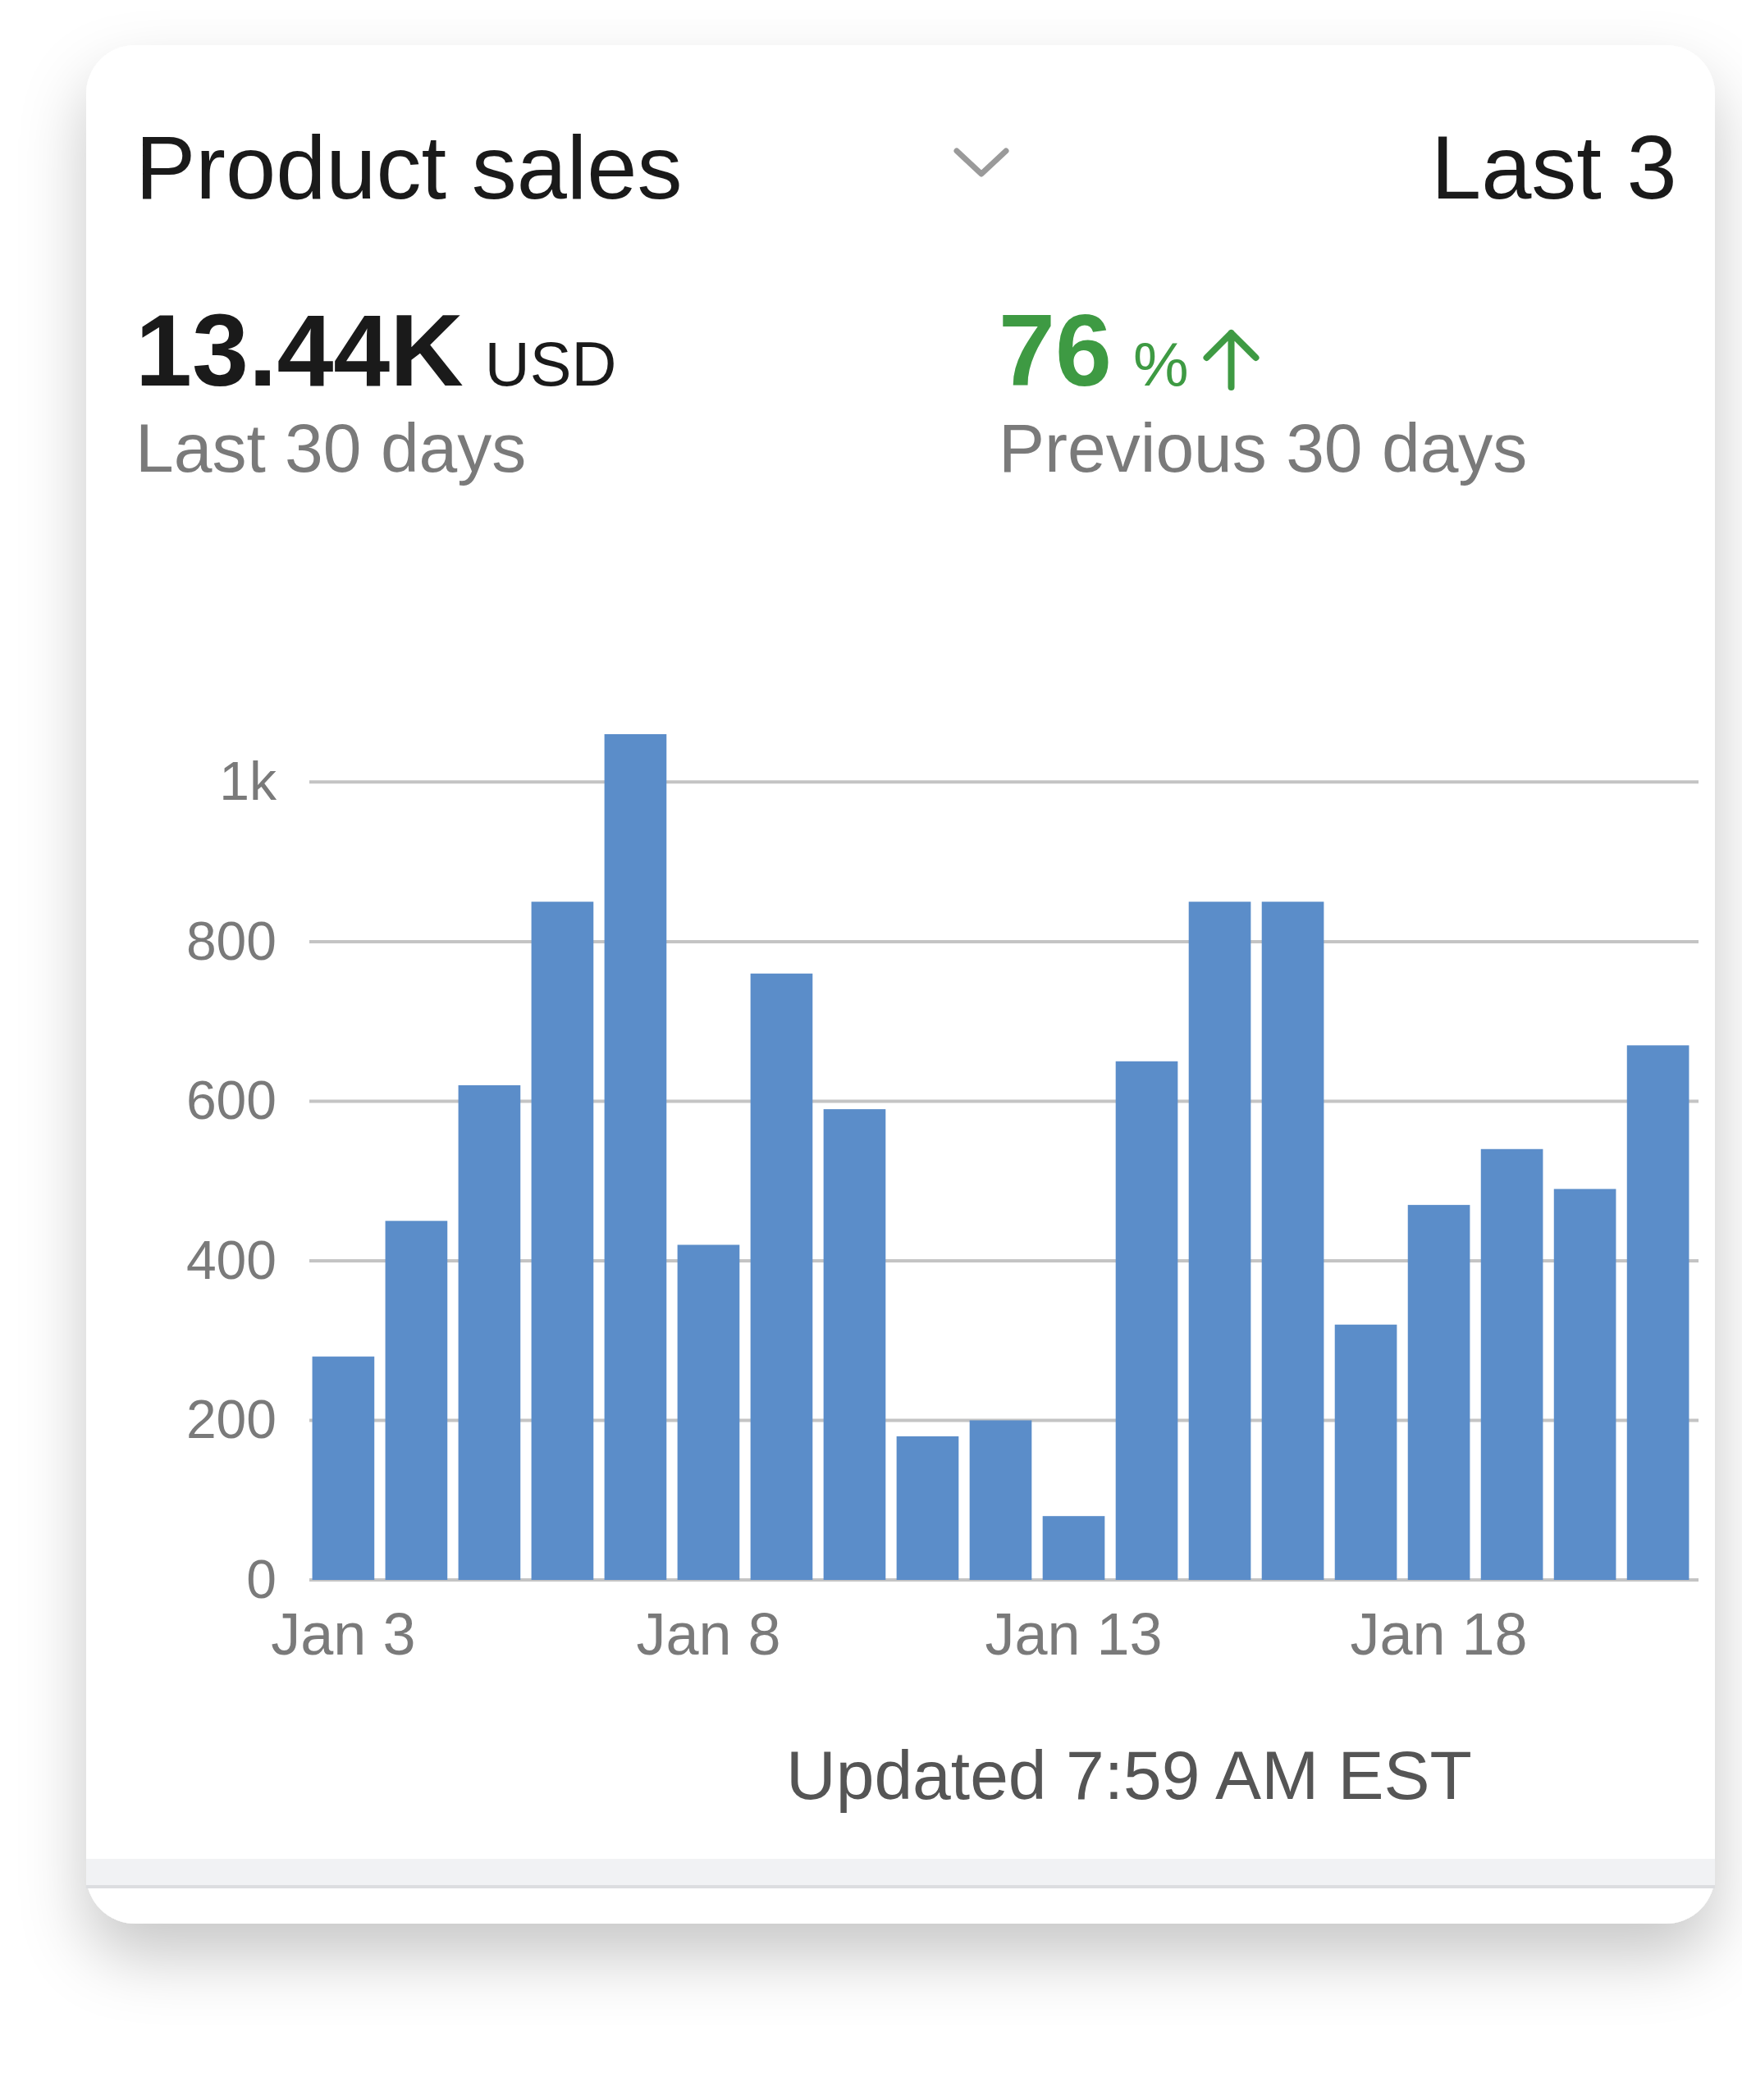 This screenshot has height=2100, width=1742. Describe the element at coordinates (1263, 447) in the screenshot. I see `text: Previous 30 days` at that location.